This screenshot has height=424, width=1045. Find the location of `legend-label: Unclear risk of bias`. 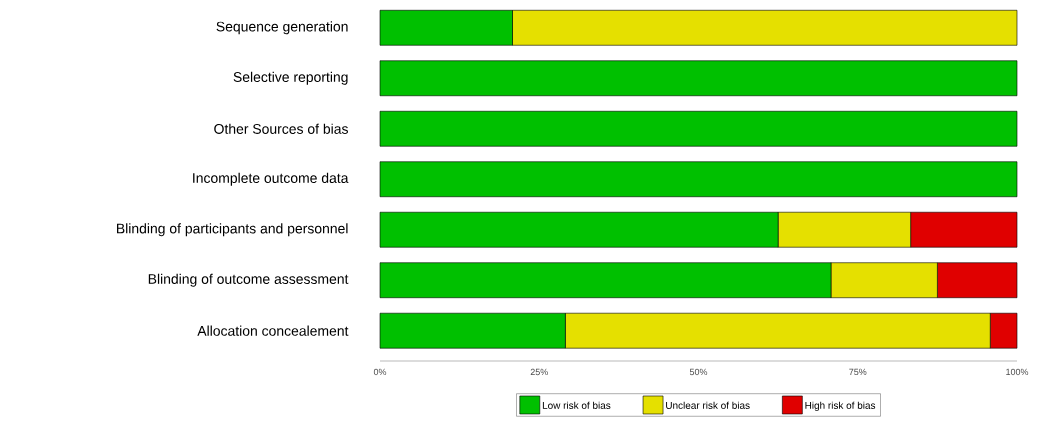

legend-label: Unclear risk of bias is located at coordinates (708, 405).